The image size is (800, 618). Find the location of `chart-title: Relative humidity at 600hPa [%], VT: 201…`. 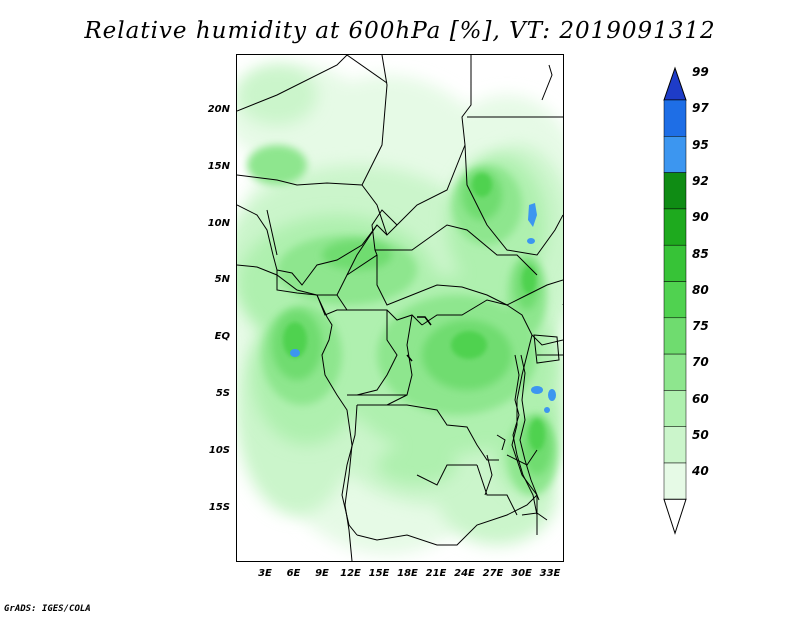

chart-title: Relative humidity at 600hPa [%], VT: 201… is located at coordinates (400, 31).